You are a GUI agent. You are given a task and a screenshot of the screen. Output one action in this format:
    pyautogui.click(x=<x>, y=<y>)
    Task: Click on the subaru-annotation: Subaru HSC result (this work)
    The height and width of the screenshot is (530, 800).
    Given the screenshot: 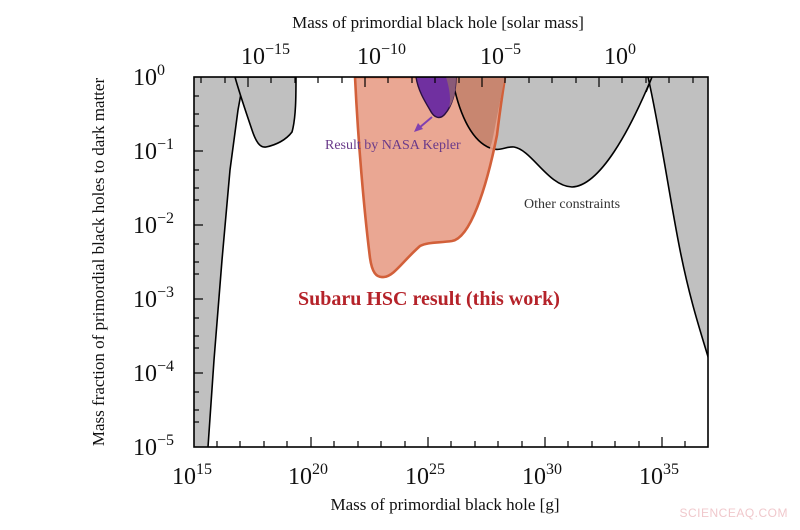 What is the action you would take?
    pyautogui.click(x=429, y=299)
    